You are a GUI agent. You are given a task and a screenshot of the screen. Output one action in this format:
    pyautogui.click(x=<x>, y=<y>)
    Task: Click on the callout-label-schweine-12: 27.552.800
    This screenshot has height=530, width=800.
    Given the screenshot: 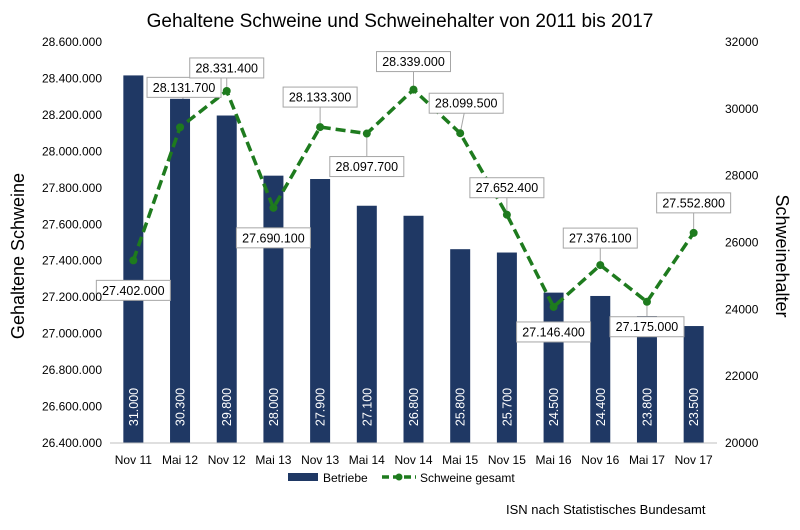 What is the action you would take?
    pyautogui.click(x=693, y=203)
    